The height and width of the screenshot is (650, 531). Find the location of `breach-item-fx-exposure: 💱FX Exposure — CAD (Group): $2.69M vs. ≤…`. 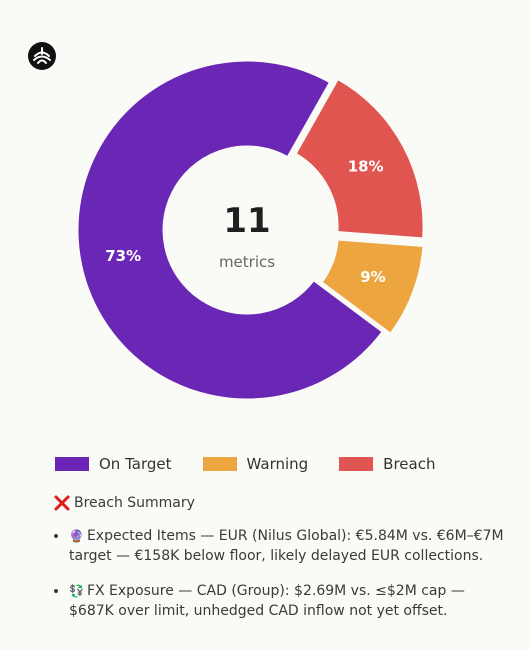

breach-item-fx-exposure: 💱FX Exposure — CAD (Group): $2.69M vs. ≤… is located at coordinates (291, 601).